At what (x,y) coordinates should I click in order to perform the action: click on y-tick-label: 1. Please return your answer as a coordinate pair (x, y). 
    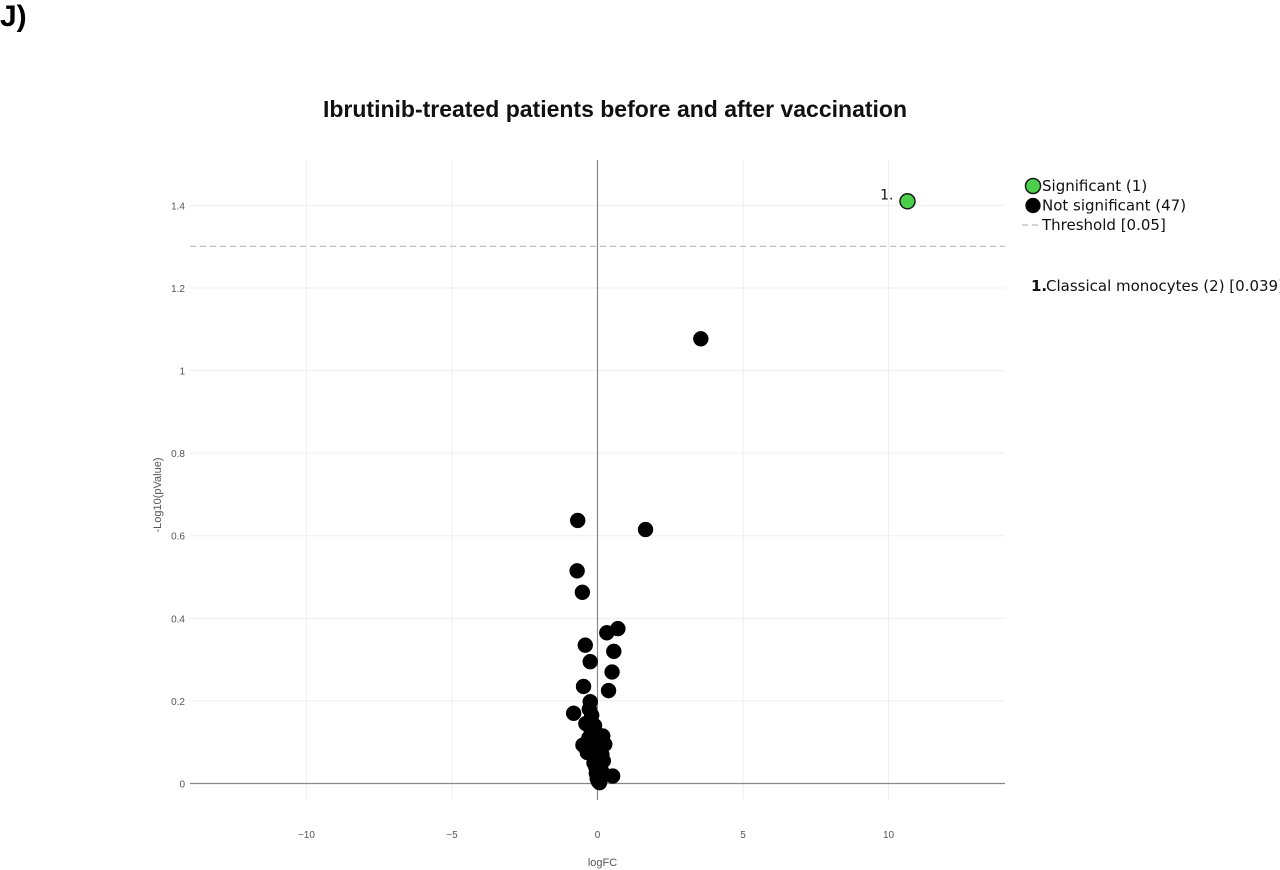
    Looking at the image, I should click on (182, 372).